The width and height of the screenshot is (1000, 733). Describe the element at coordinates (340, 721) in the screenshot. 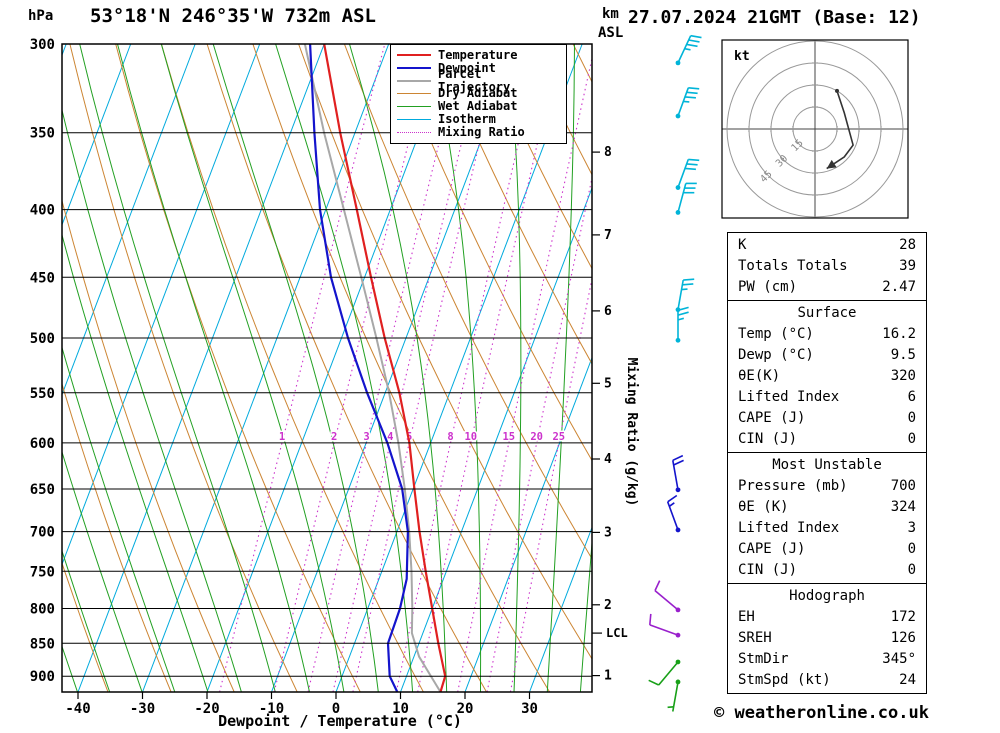

I see `temp-axis-title: Dewpoint / Temperature (°C)` at that location.